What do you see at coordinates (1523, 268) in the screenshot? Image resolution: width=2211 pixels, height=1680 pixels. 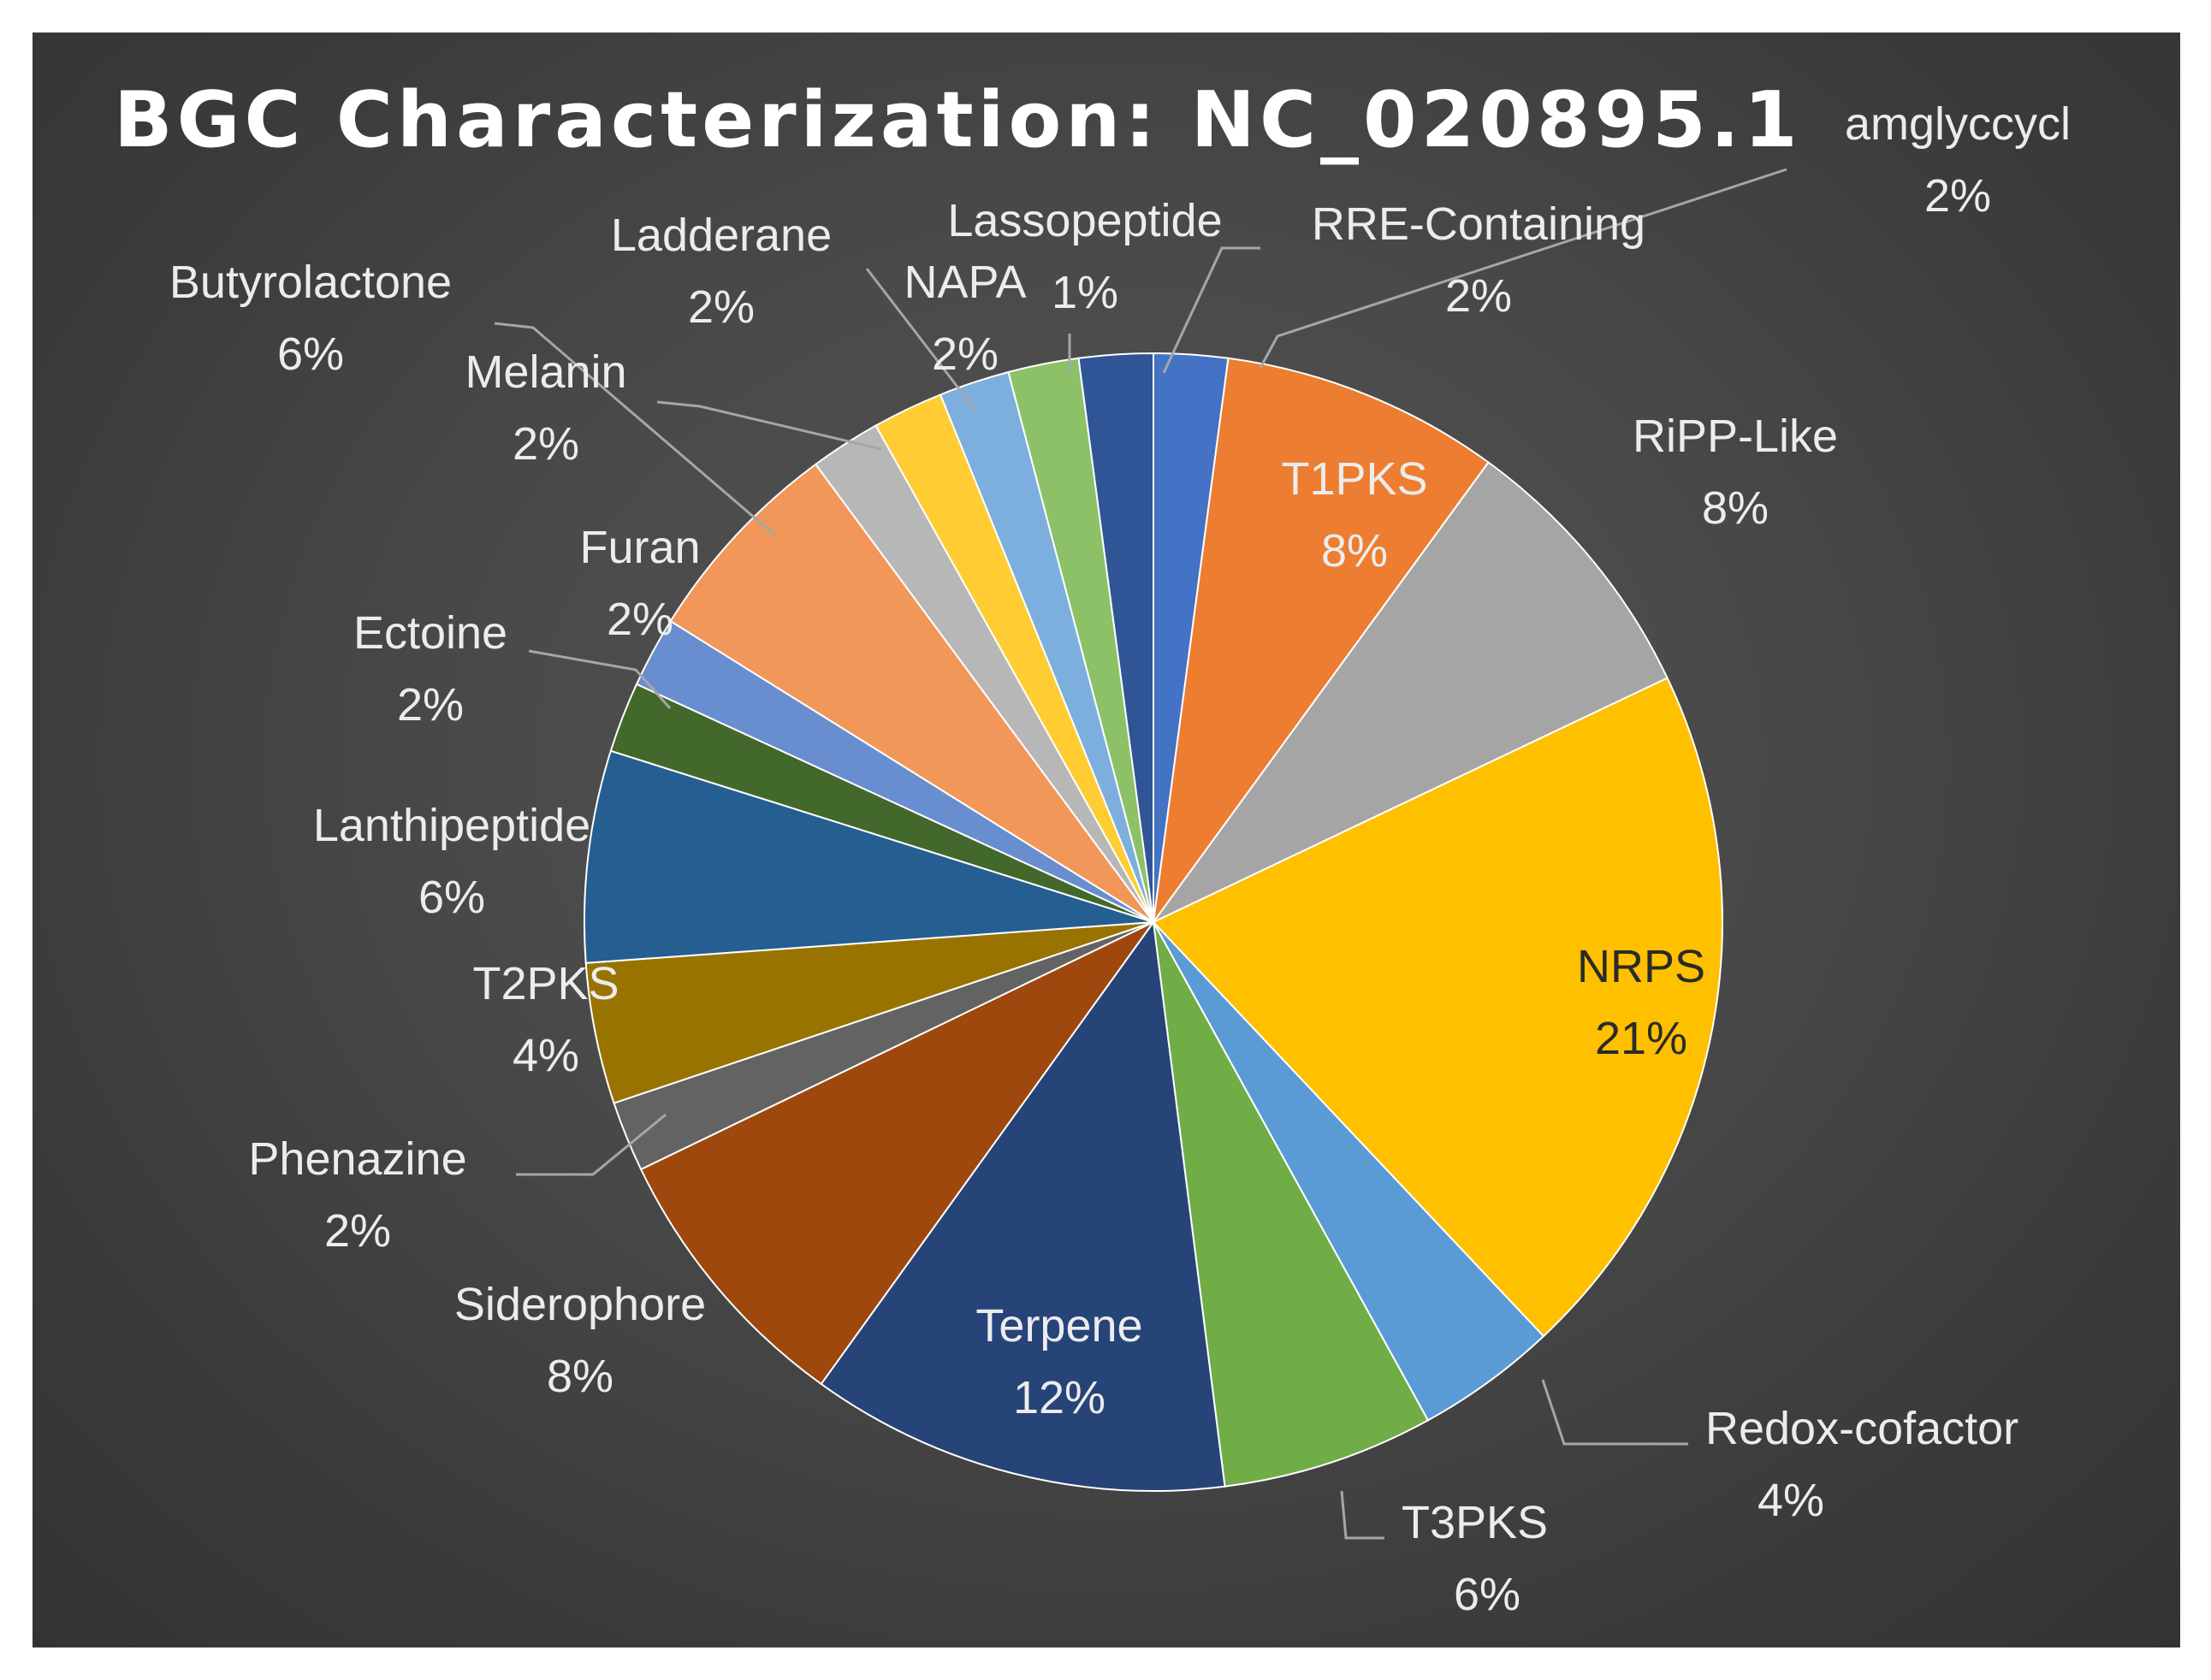 I see `leader-line-amglyccycl` at bounding box center [1523, 268].